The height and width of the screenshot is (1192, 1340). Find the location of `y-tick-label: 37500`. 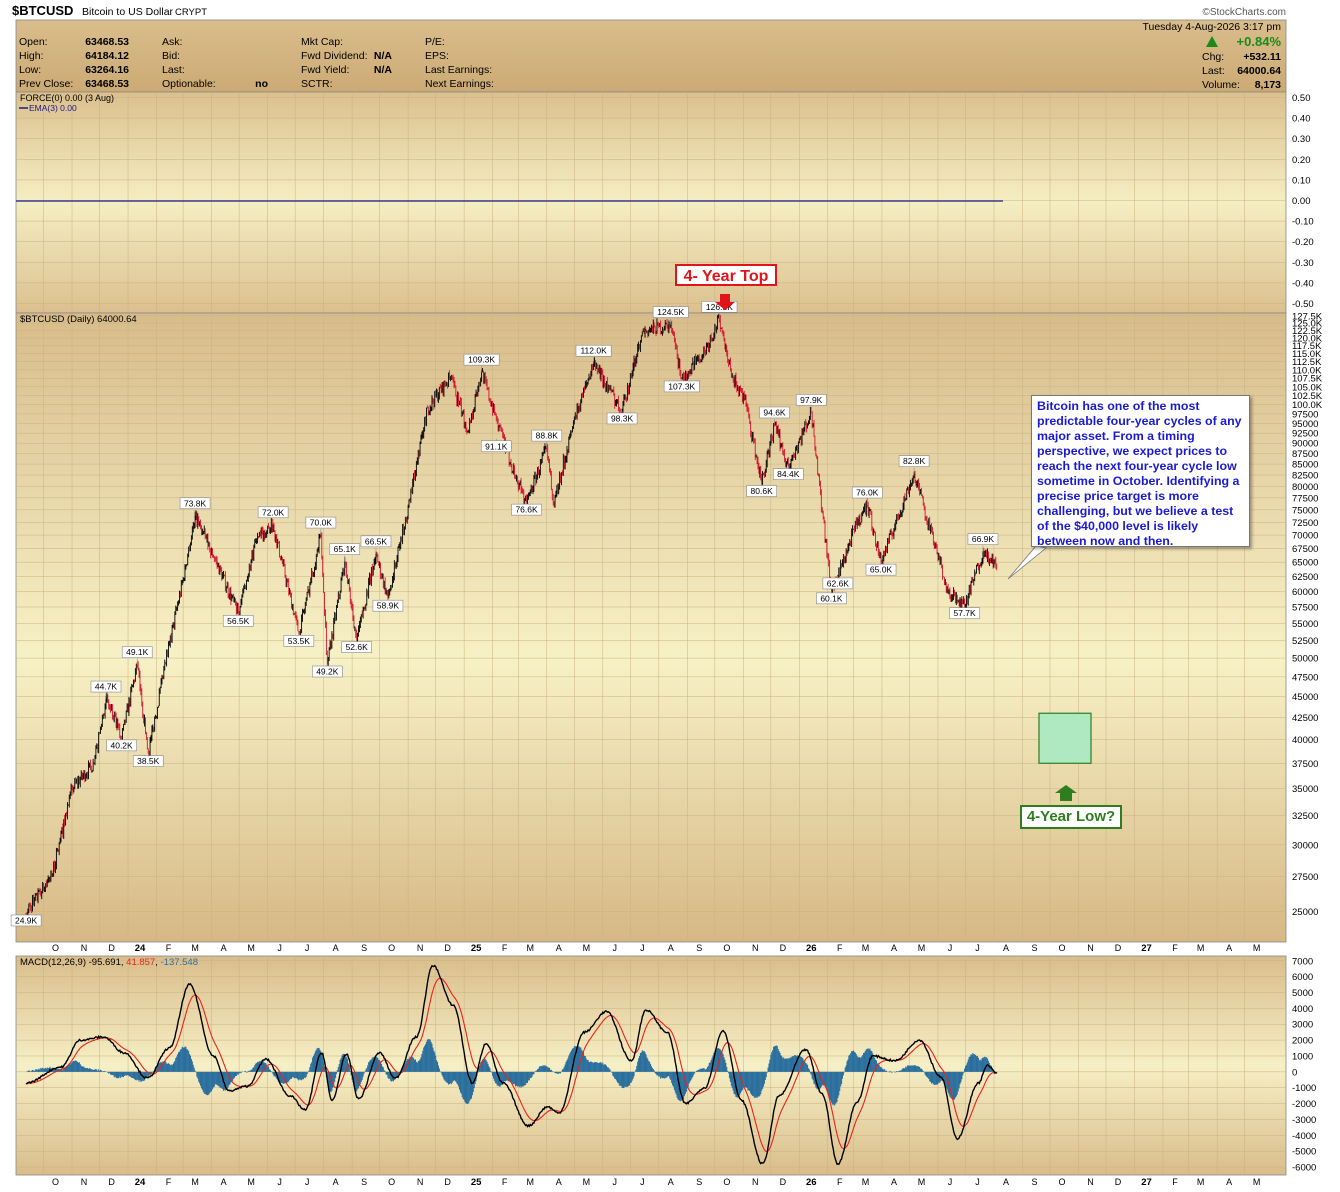

y-tick-label: 37500 is located at coordinates (1305, 764).